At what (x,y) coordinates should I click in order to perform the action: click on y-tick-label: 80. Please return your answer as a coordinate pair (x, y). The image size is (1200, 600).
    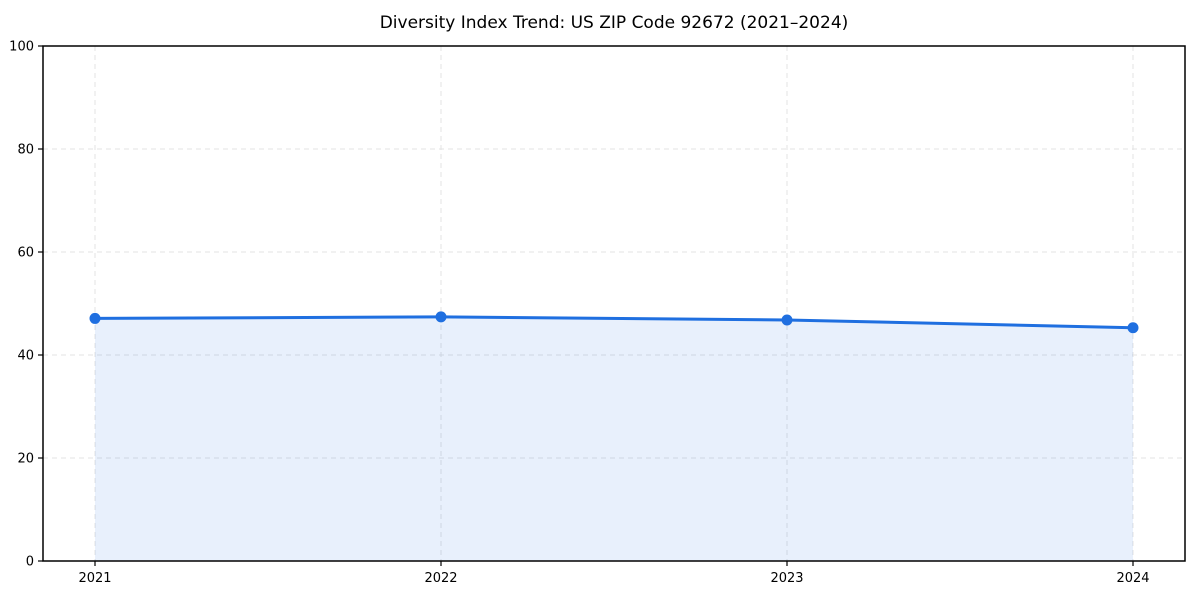
    Looking at the image, I should click on (25, 150).